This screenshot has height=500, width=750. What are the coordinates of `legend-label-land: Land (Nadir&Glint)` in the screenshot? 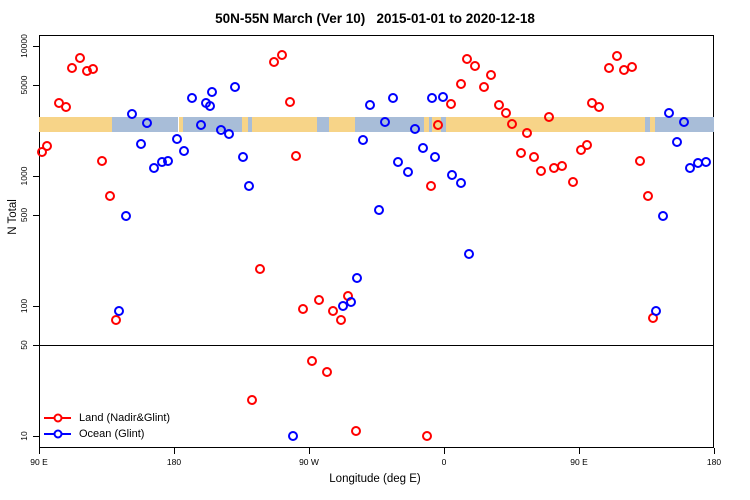 It's located at (125, 418).